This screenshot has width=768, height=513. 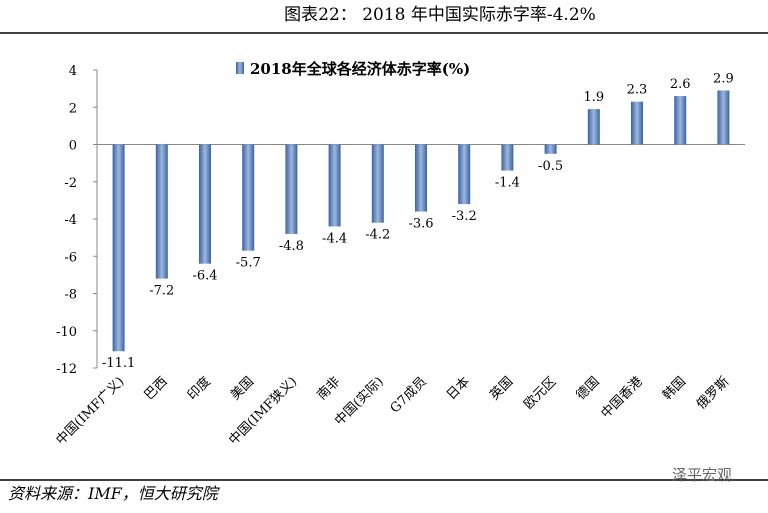 I want to click on x-tick-label: 南非, so click(x=329, y=389).